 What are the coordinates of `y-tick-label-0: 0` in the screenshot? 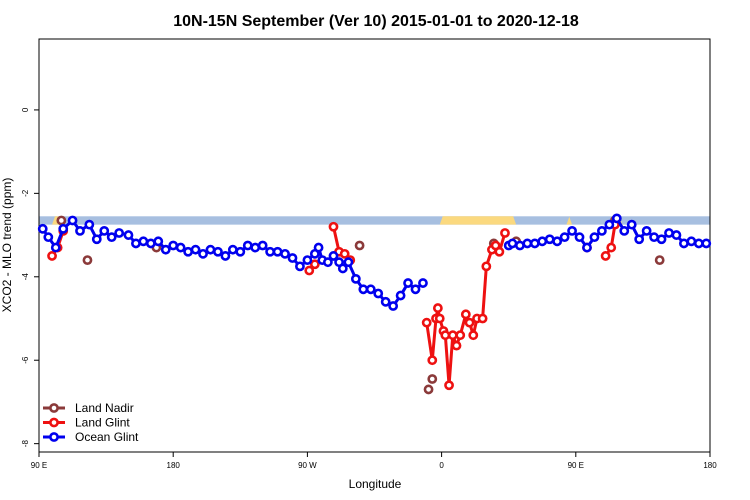 It's located at (25, 109).